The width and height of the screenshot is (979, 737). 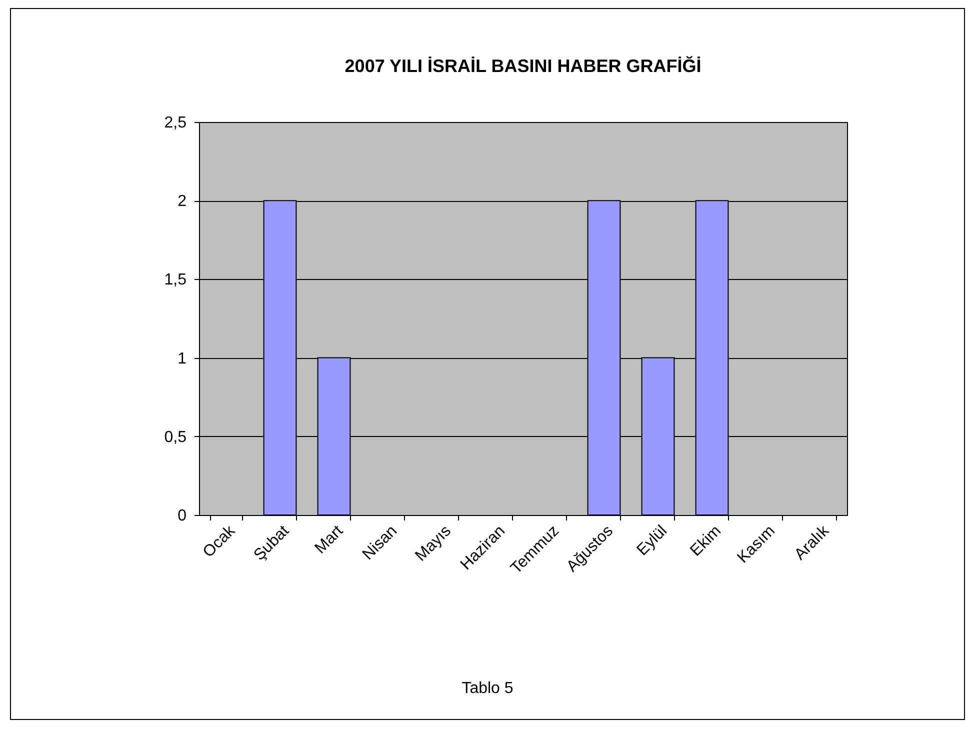 I want to click on y-tick-label: 0, so click(x=182, y=516).